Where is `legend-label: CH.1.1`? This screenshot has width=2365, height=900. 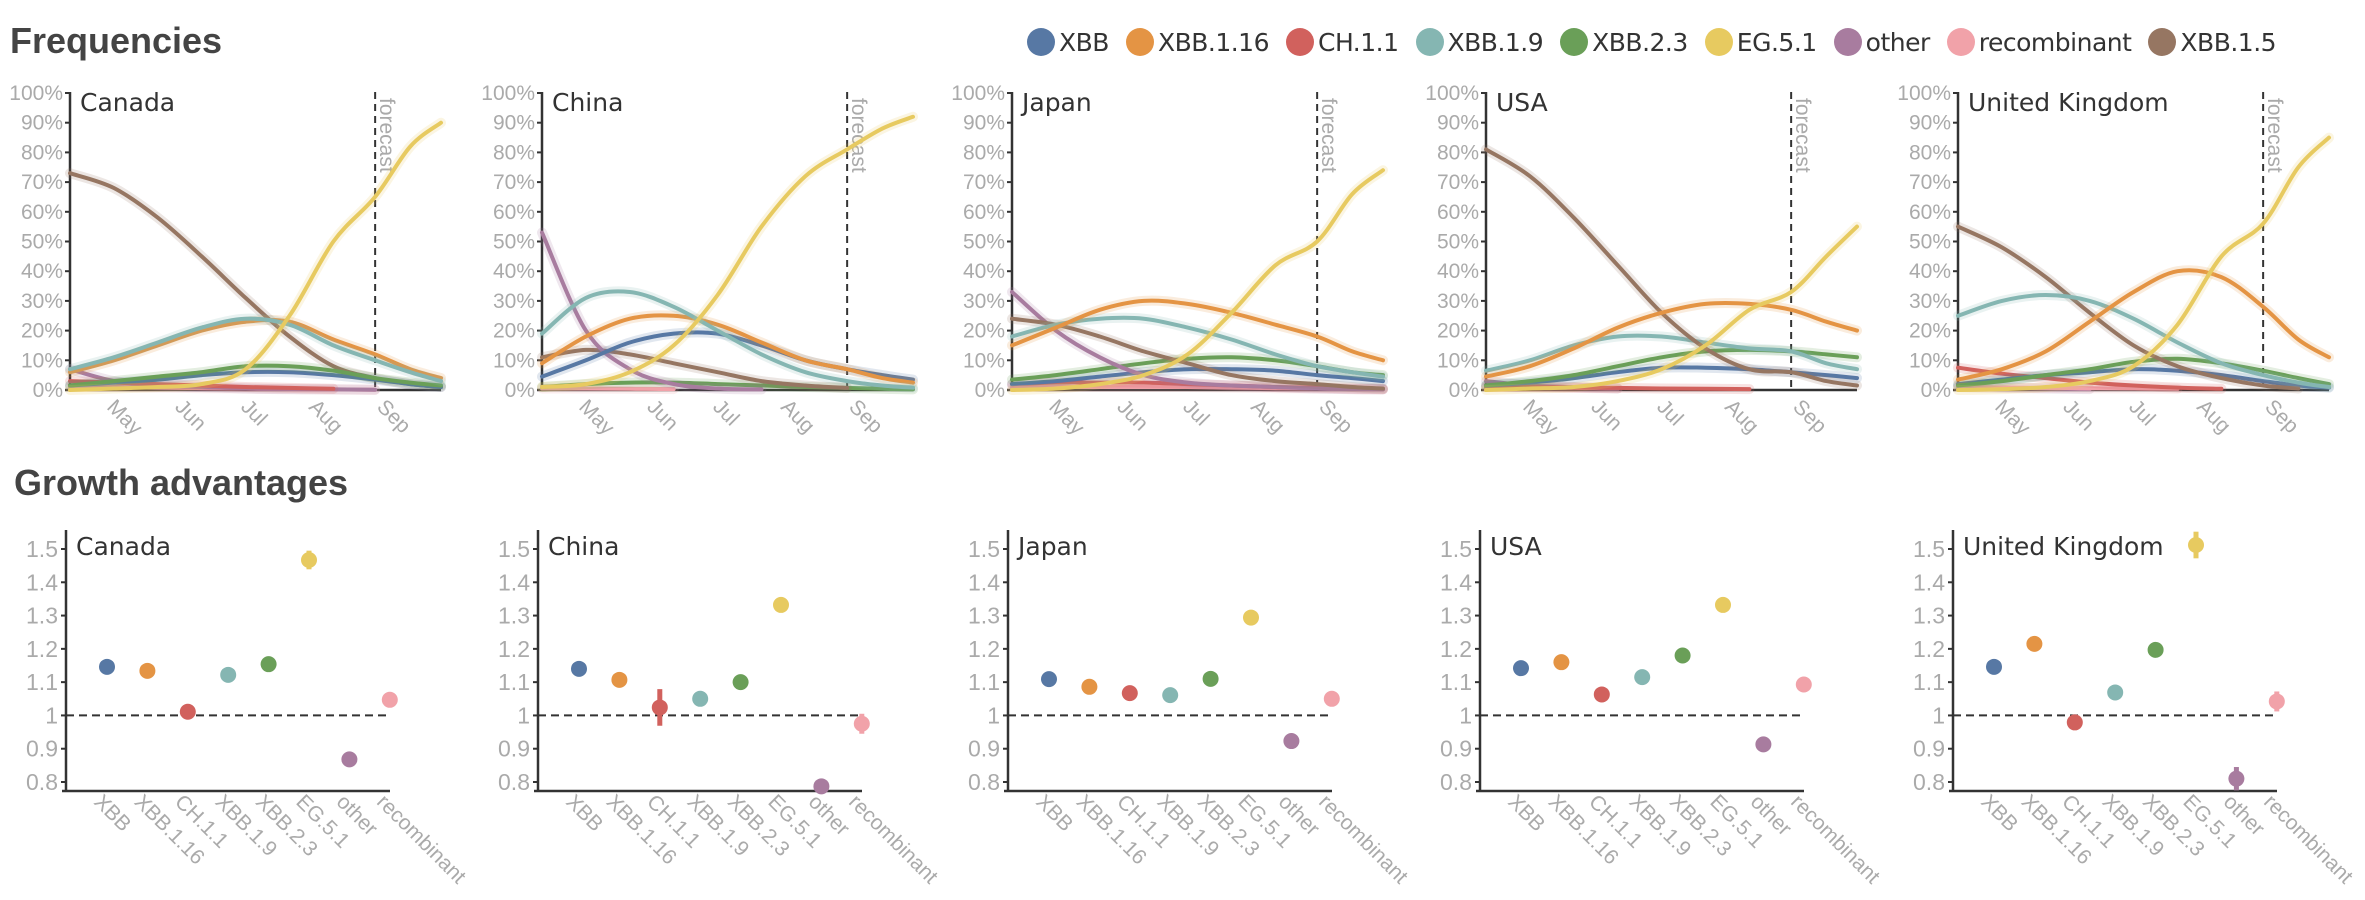
legend-label: CH.1.1 is located at coordinates (1358, 42).